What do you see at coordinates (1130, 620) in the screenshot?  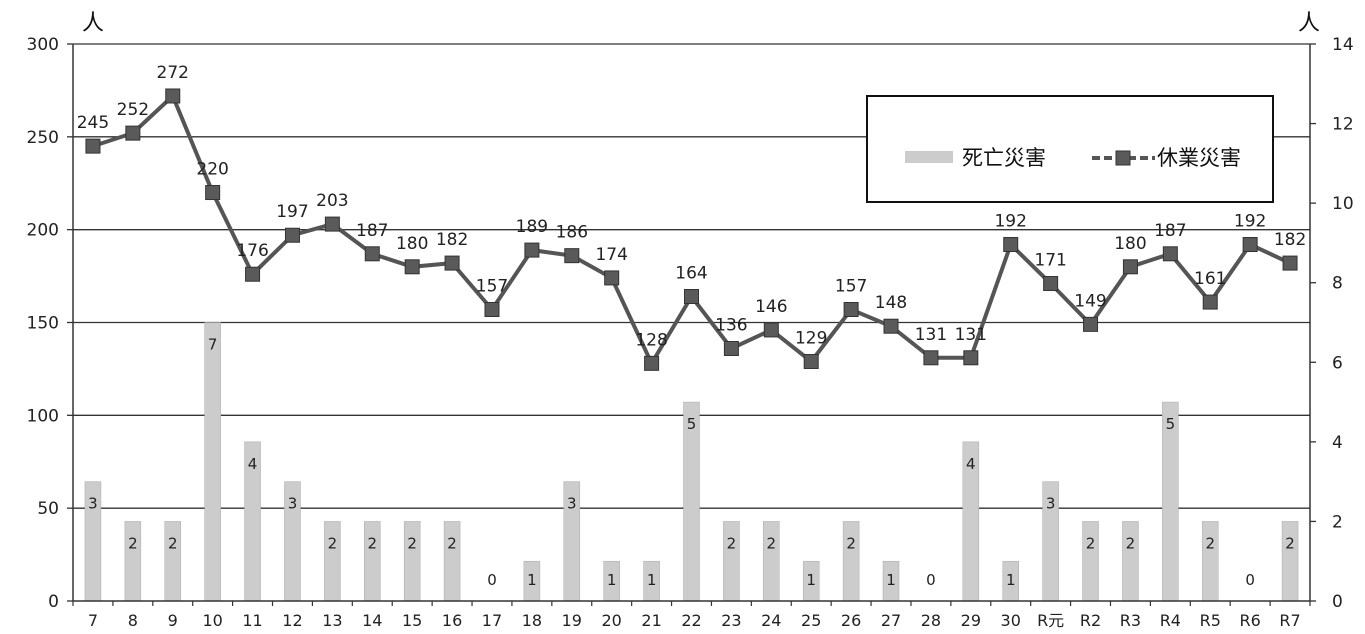 I see `x-tick-label: R3` at bounding box center [1130, 620].